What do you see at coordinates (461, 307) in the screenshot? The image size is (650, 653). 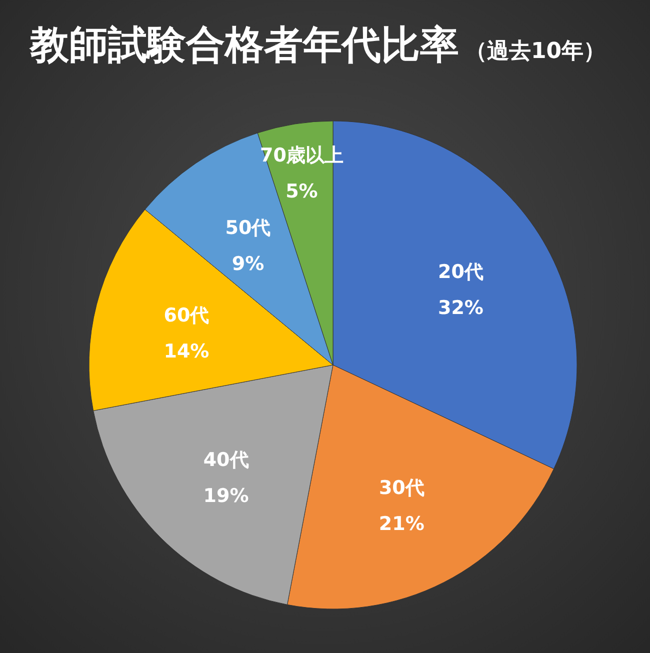 I see `data-label: 32%` at bounding box center [461, 307].